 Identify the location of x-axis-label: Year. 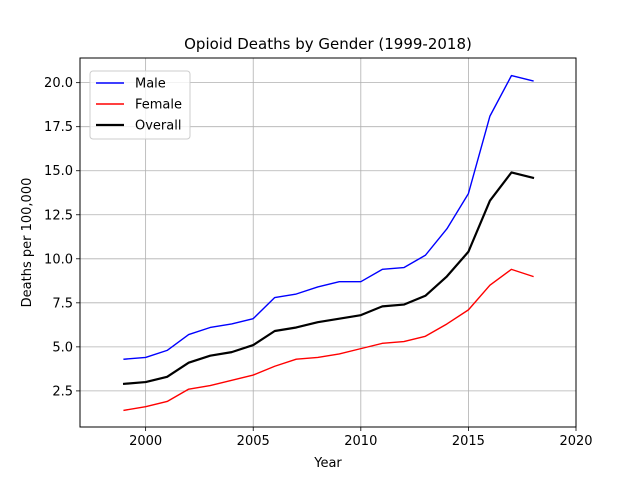
(327, 463).